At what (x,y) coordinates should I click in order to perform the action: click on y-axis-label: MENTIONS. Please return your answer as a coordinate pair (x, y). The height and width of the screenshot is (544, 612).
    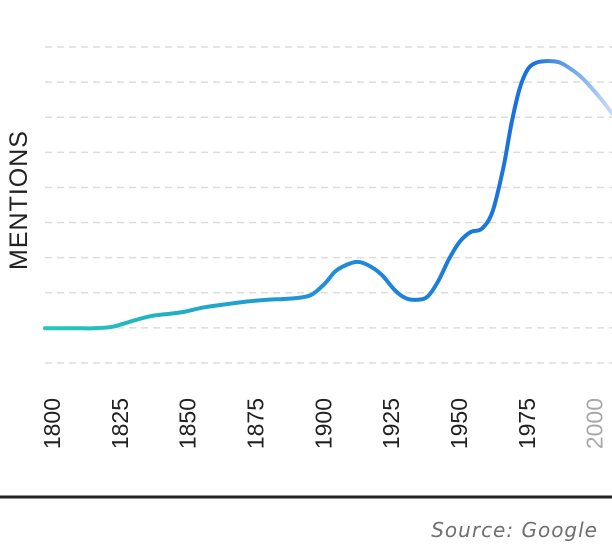
    Looking at the image, I should click on (19, 200).